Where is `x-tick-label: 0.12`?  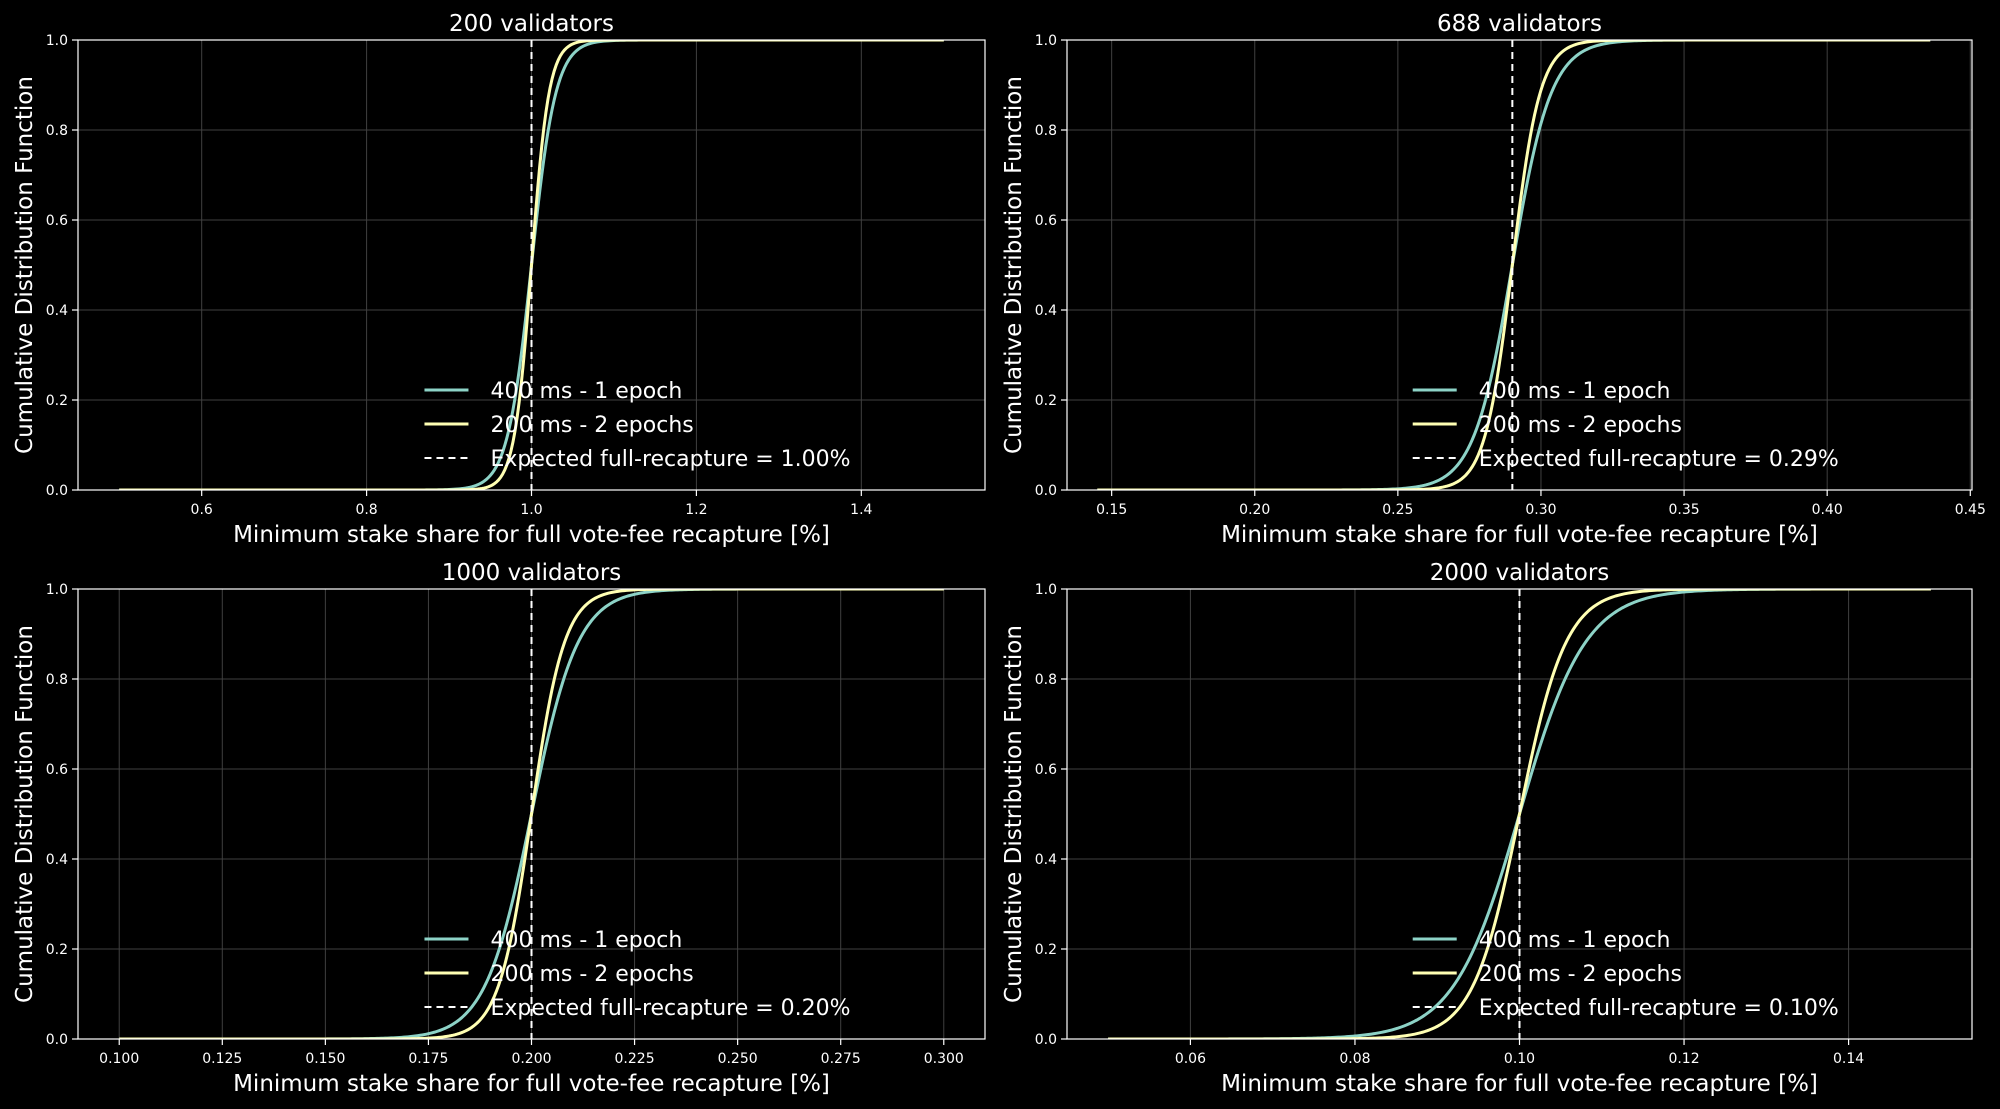
x-tick-label: 0.12 is located at coordinates (1683, 1059).